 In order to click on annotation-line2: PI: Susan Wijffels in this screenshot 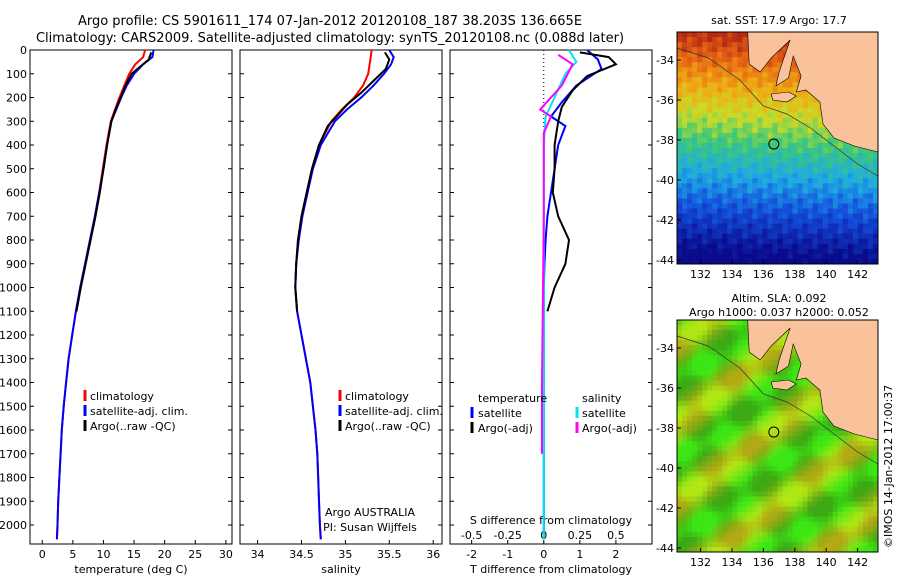, I will do `click(370, 527)`.